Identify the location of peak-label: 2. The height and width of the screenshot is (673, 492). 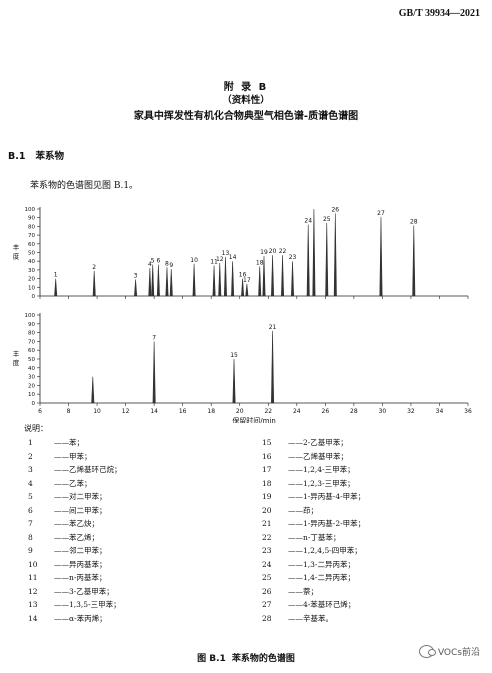
(94, 267).